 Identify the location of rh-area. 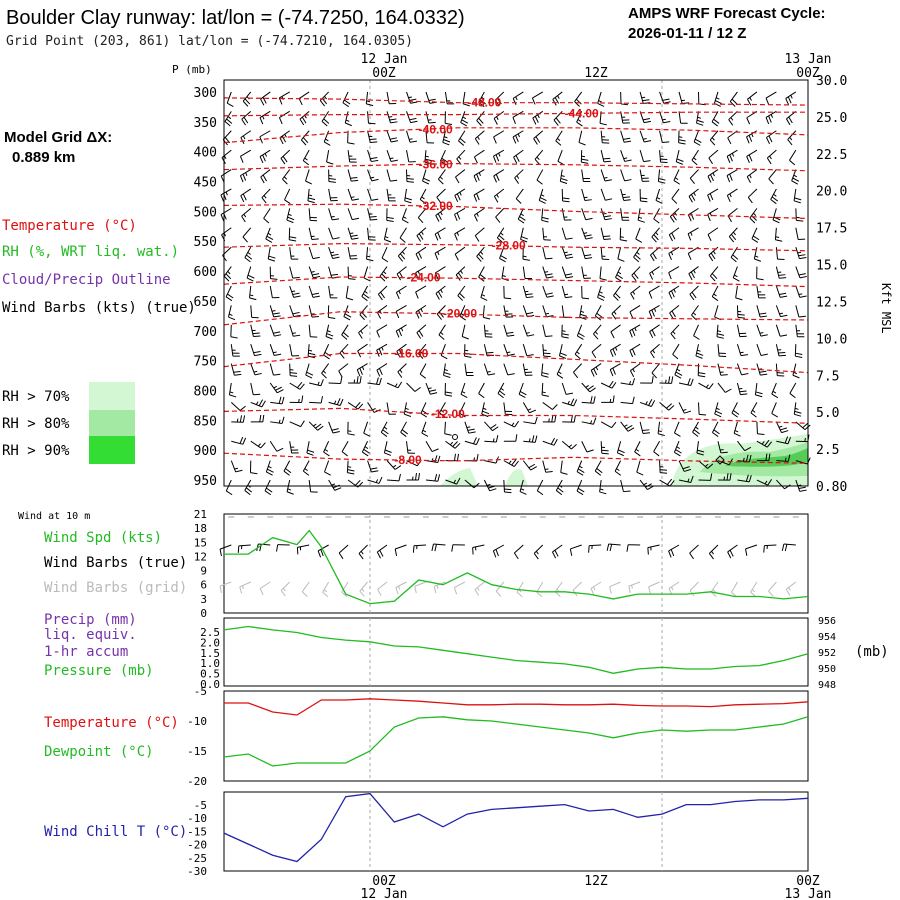
(516, 477).